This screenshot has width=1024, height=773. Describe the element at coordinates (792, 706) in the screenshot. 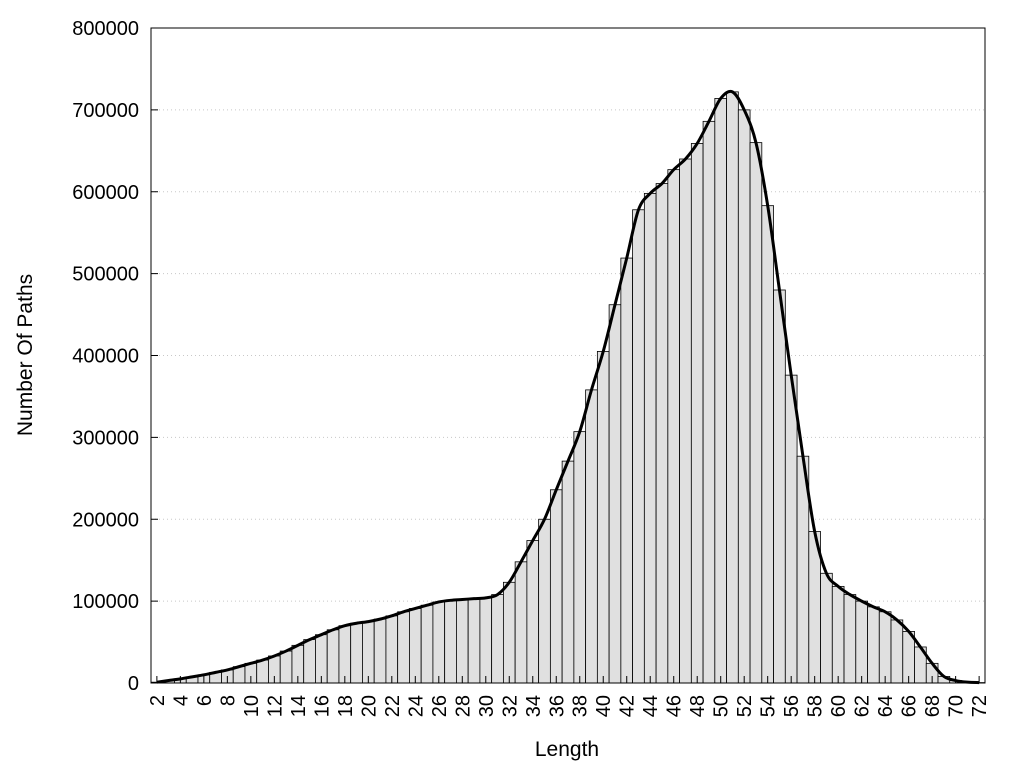

I see `x-tick-label: 56` at that location.